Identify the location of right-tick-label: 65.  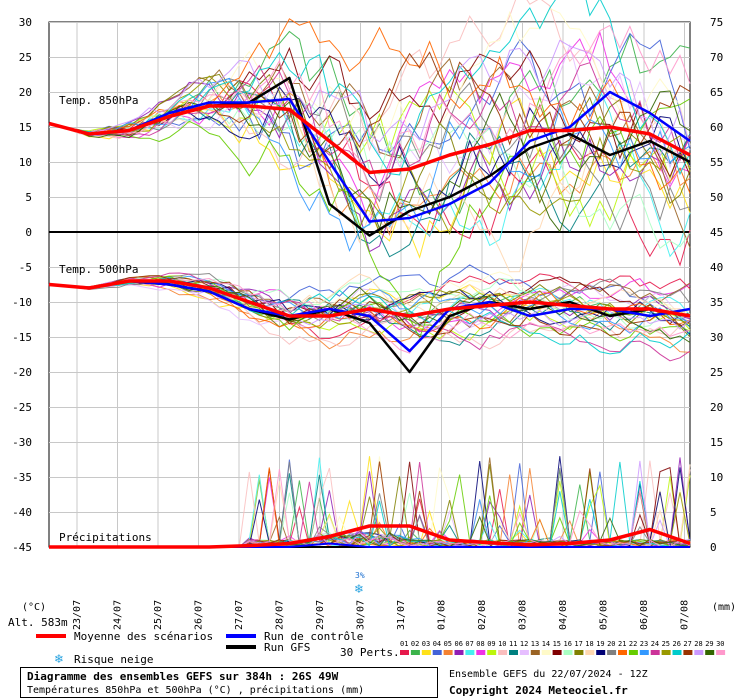
(716, 92).